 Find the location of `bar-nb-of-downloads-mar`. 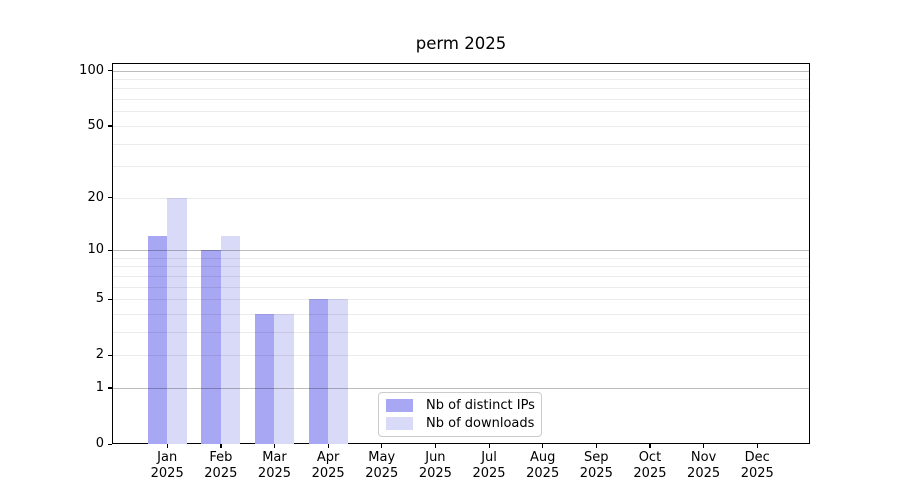

bar-nb-of-downloads-mar is located at coordinates (284, 378).